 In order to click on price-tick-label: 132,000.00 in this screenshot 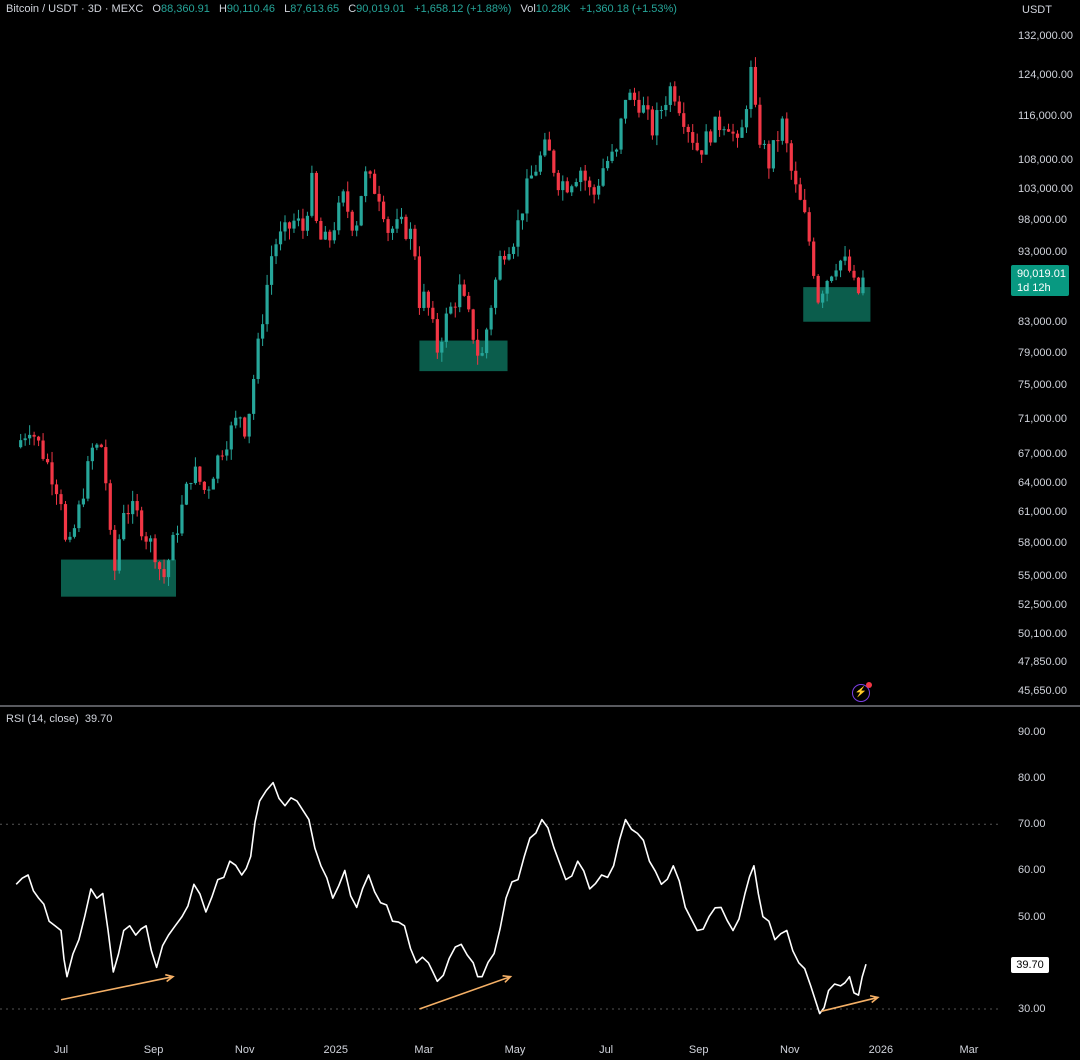, I will do `click(1046, 36)`.